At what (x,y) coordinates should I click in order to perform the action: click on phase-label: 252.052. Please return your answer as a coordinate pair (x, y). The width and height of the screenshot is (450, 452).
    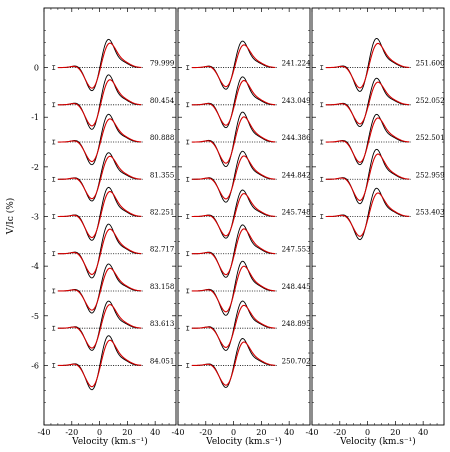
    Looking at the image, I should click on (430, 101).